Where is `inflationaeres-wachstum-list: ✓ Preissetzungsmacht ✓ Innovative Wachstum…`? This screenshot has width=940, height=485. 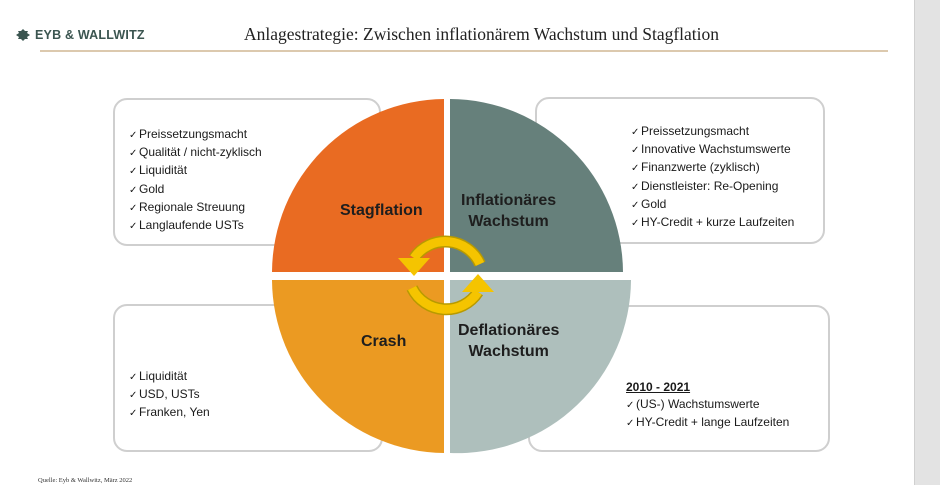 inflationaeres-wachstum-list: ✓ Preissetzungsmacht ✓ Innovative Wachstum… is located at coordinates (712, 177).